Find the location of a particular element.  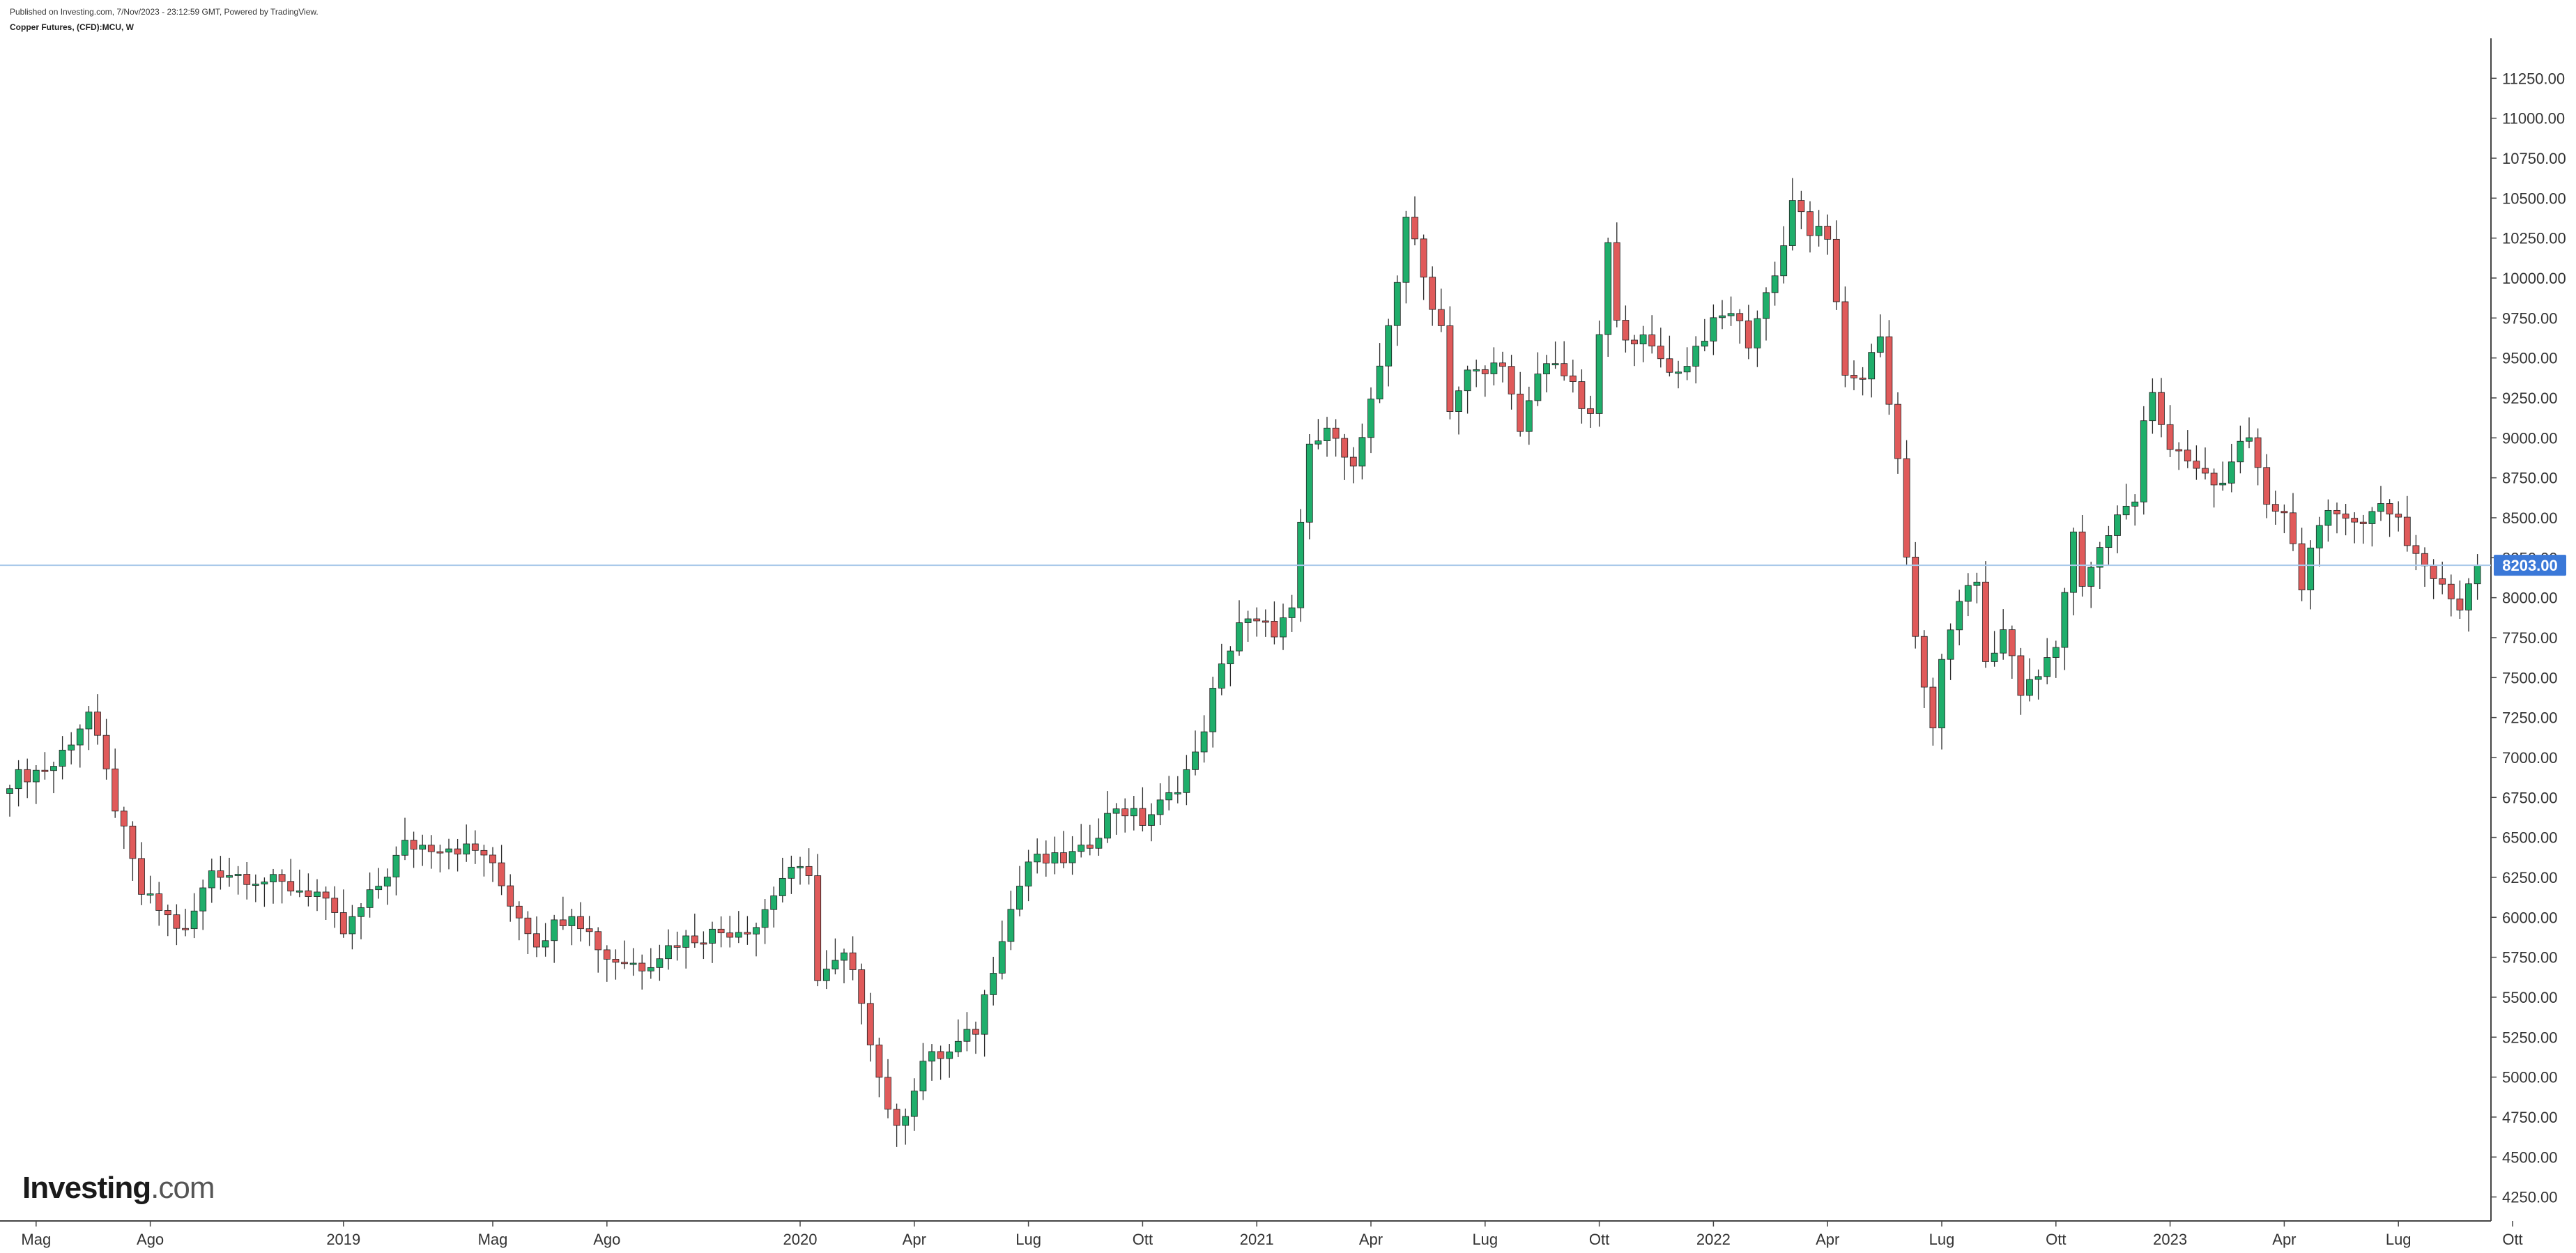

y-tick-label: 10250.00 is located at coordinates (2534, 239).